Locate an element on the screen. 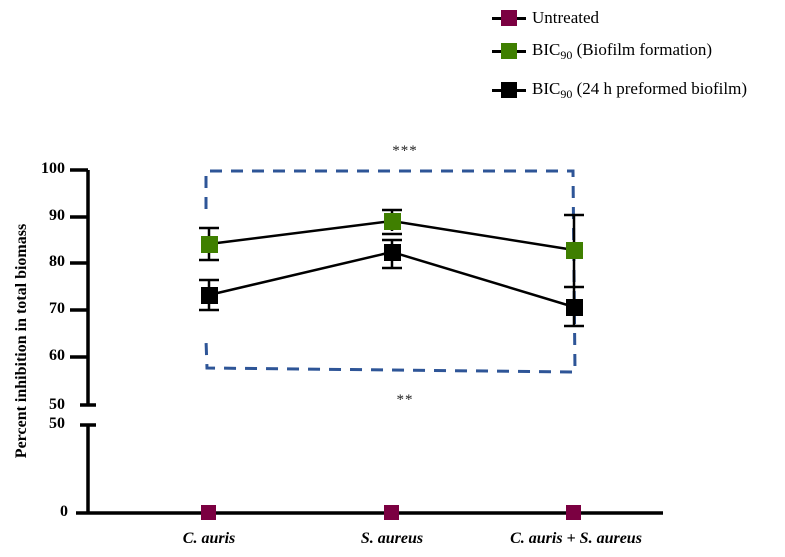  series-preformed is located at coordinates (391, 283).